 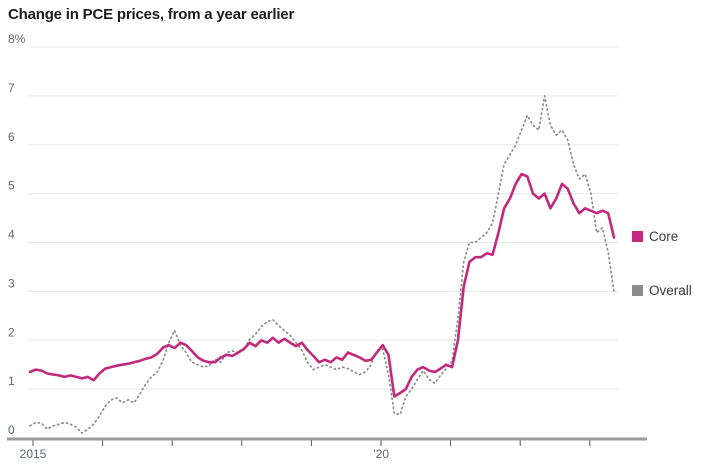 What do you see at coordinates (11, 137) in the screenshot?
I see `y-axis-label: 6` at bounding box center [11, 137].